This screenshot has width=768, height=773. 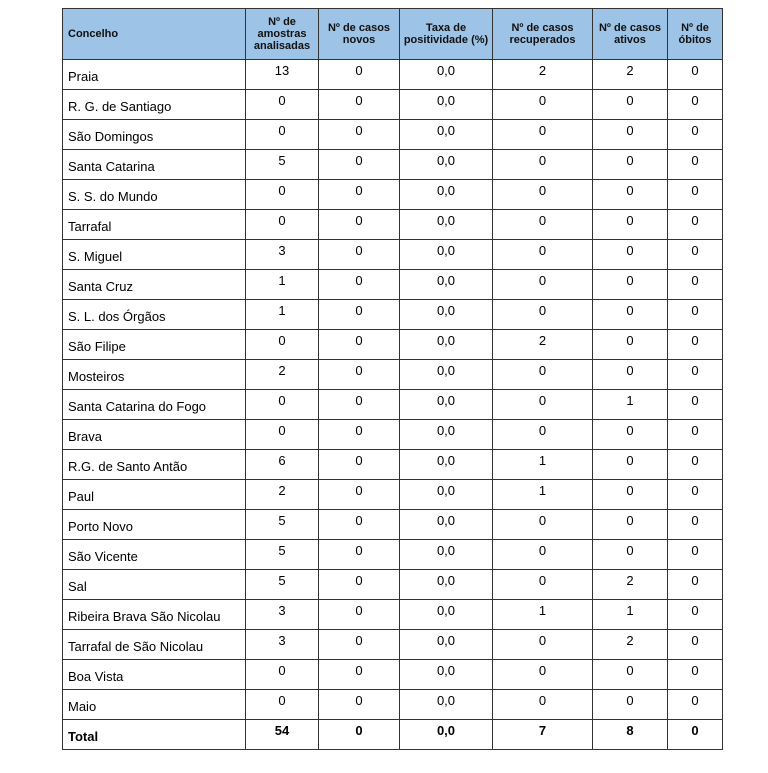 I want to click on ativos-cell: 1, so click(x=630, y=614).